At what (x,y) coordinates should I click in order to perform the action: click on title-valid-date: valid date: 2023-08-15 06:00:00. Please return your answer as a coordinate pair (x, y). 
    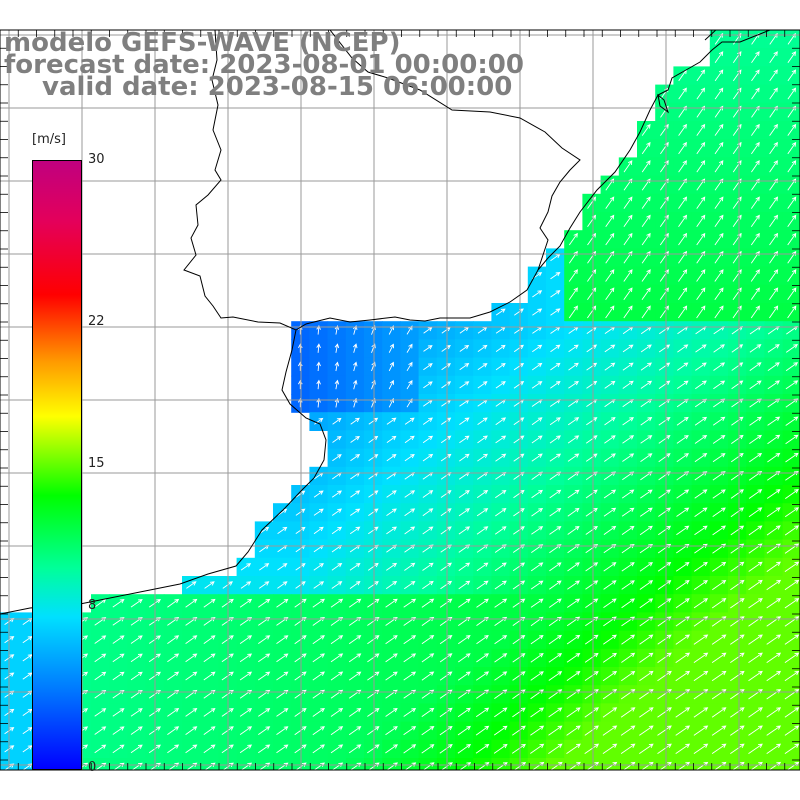
    Looking at the image, I should click on (277, 87).